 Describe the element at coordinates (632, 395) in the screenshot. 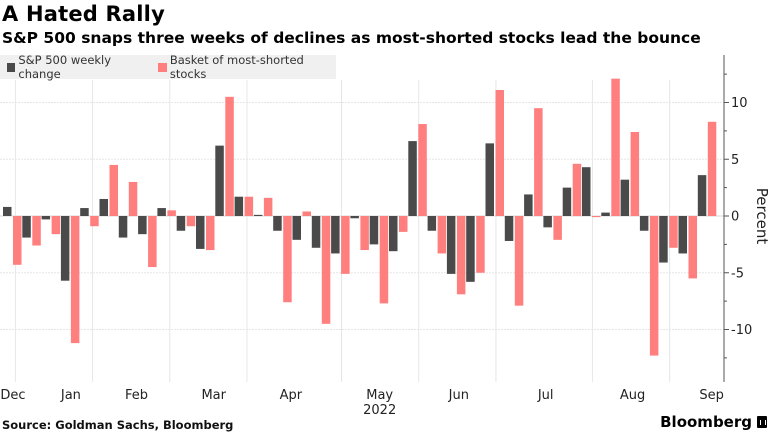

I see `x-tick-label: Aug` at that location.